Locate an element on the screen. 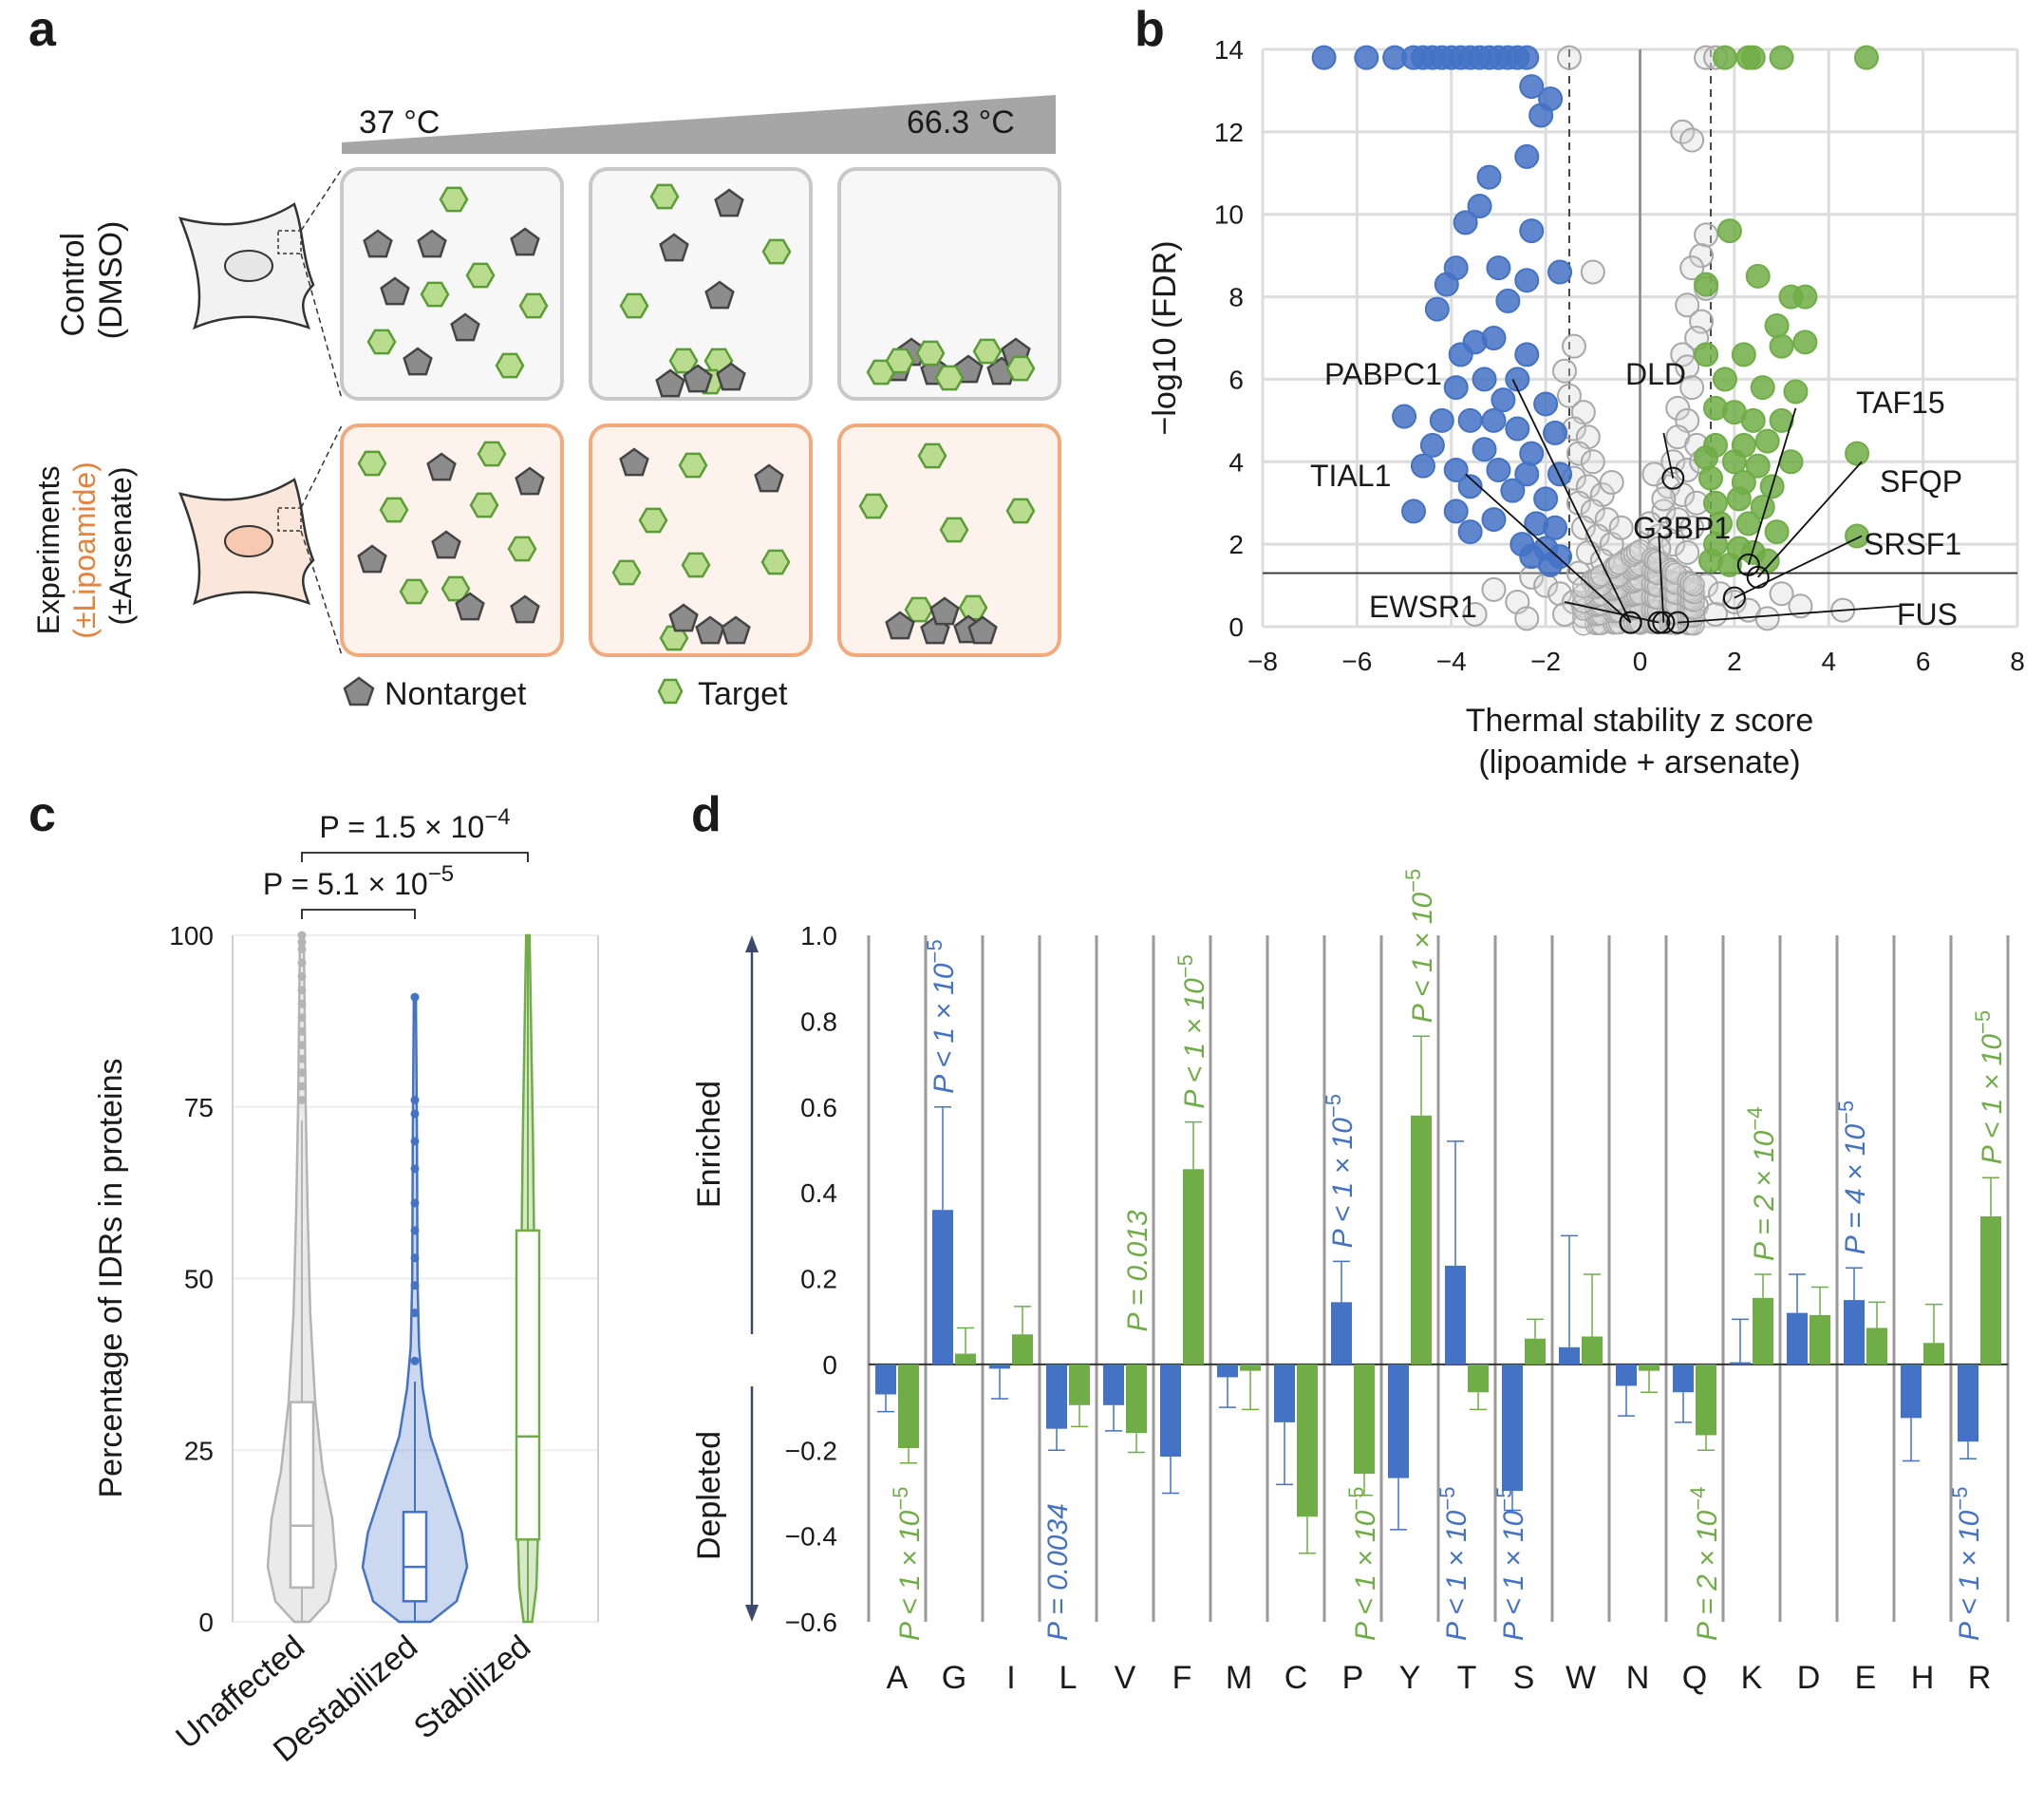 The image size is (2044, 1807). panel-label-a: a is located at coordinates (43, 29).